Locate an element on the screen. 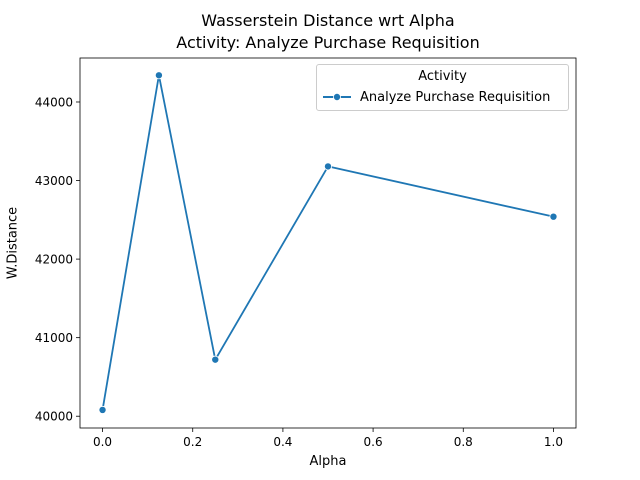  chart-subtitle: Activity: Analyze Purchase Requisition is located at coordinates (328, 42).